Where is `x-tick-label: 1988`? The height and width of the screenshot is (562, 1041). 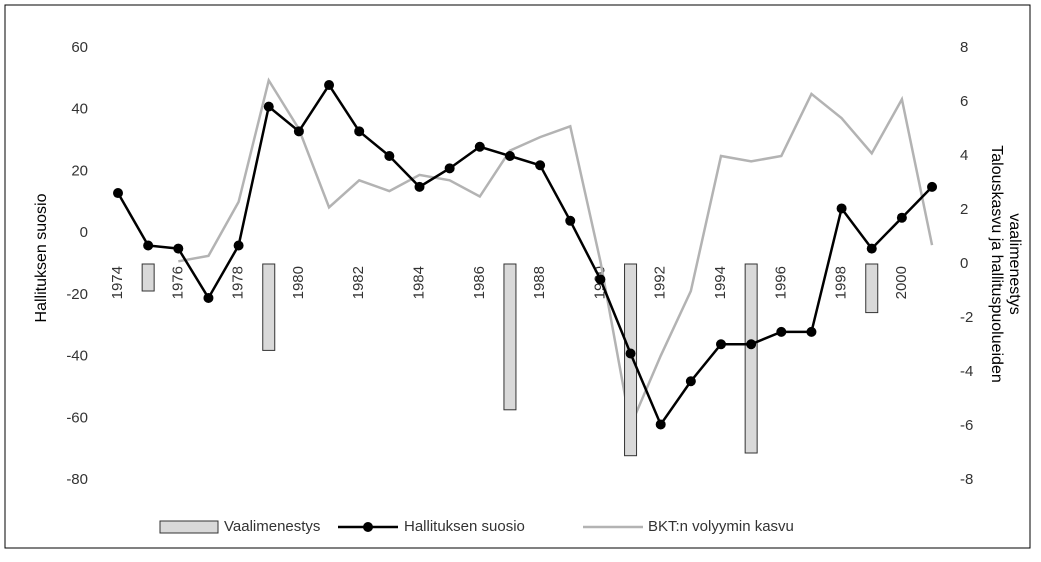
x-tick-label: 1988 is located at coordinates (539, 282).